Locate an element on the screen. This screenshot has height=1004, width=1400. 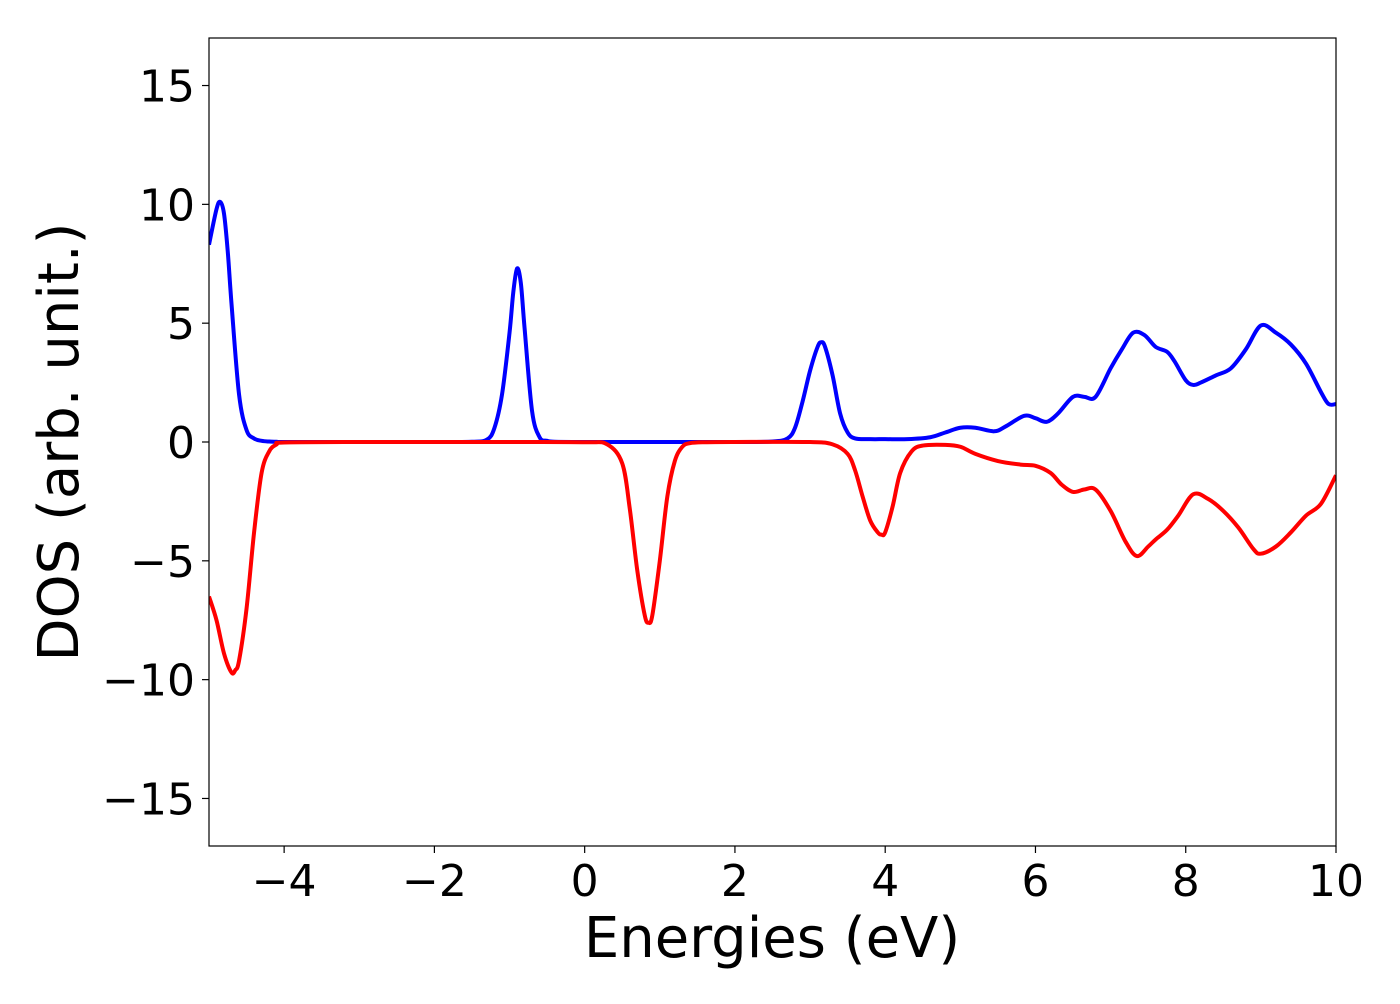
x-tick-label: 6 is located at coordinates (1035, 881).